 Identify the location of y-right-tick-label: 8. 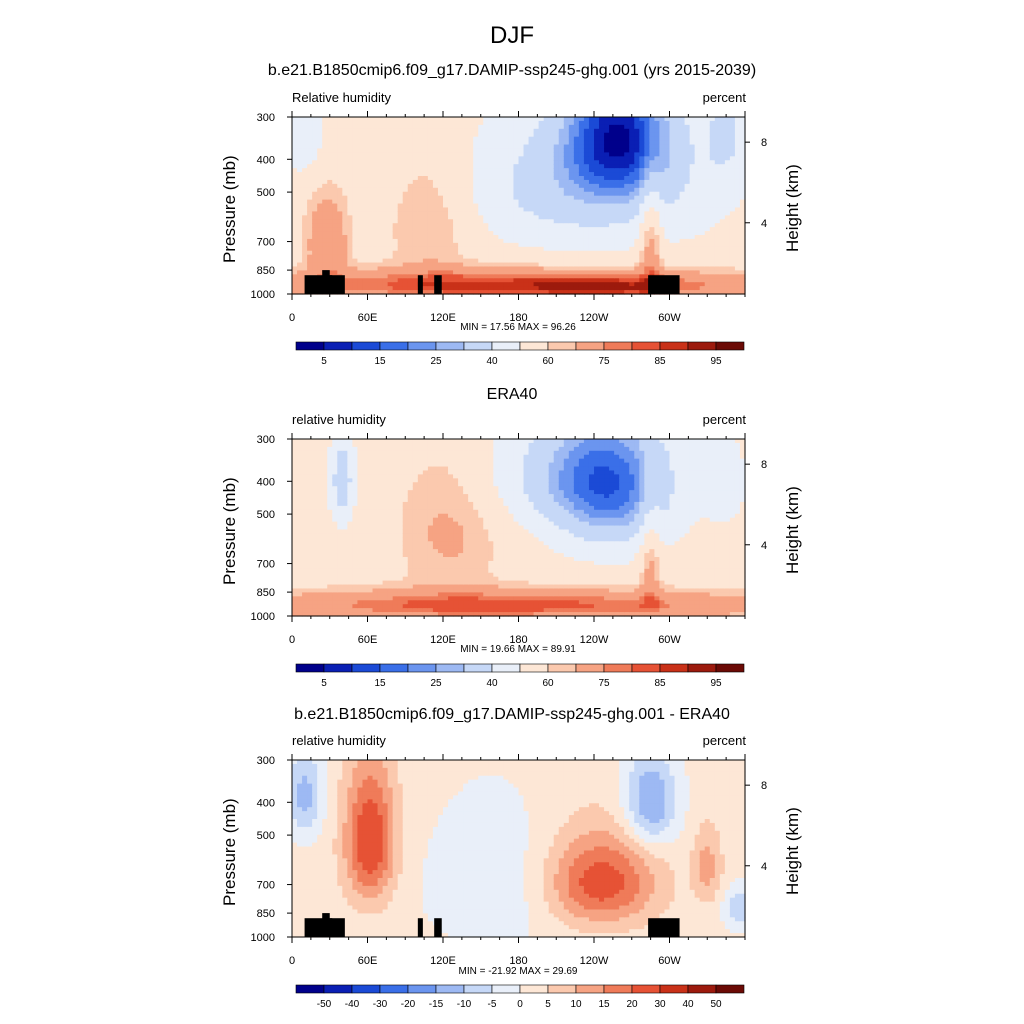
(764, 143).